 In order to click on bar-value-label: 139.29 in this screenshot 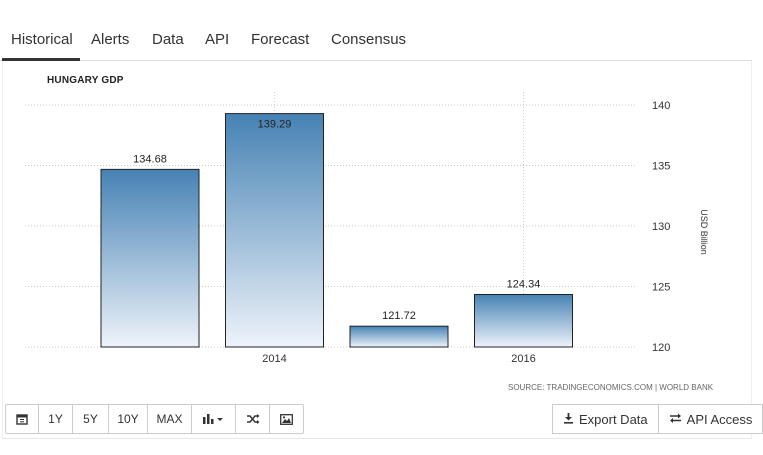, I will do `click(275, 125)`.